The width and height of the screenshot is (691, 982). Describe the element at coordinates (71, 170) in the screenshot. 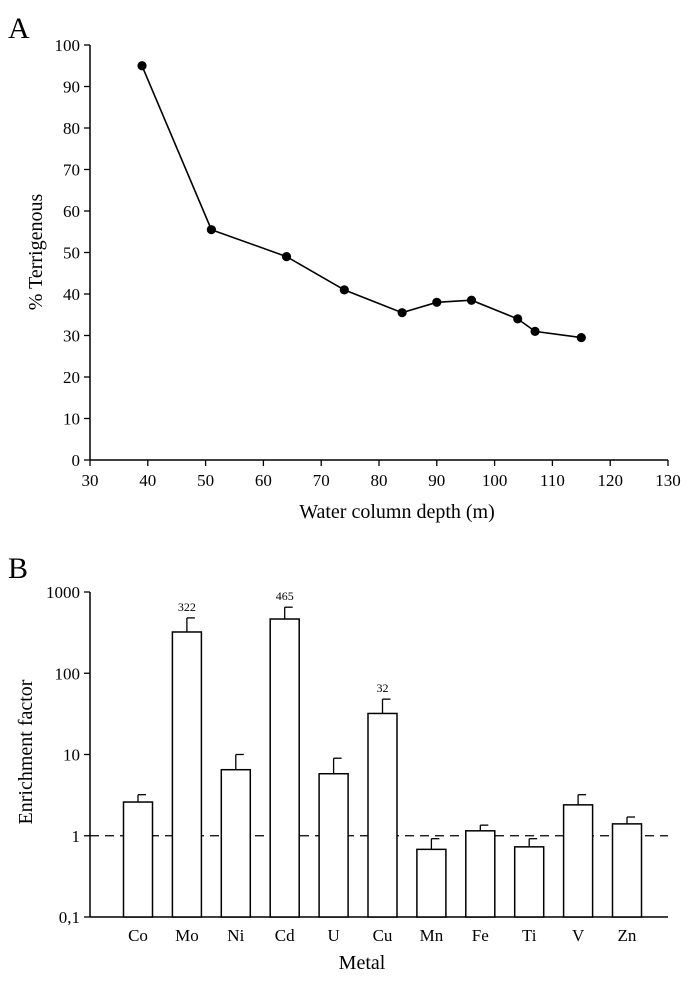

I see `panel-a-y-tick-label: 70` at that location.